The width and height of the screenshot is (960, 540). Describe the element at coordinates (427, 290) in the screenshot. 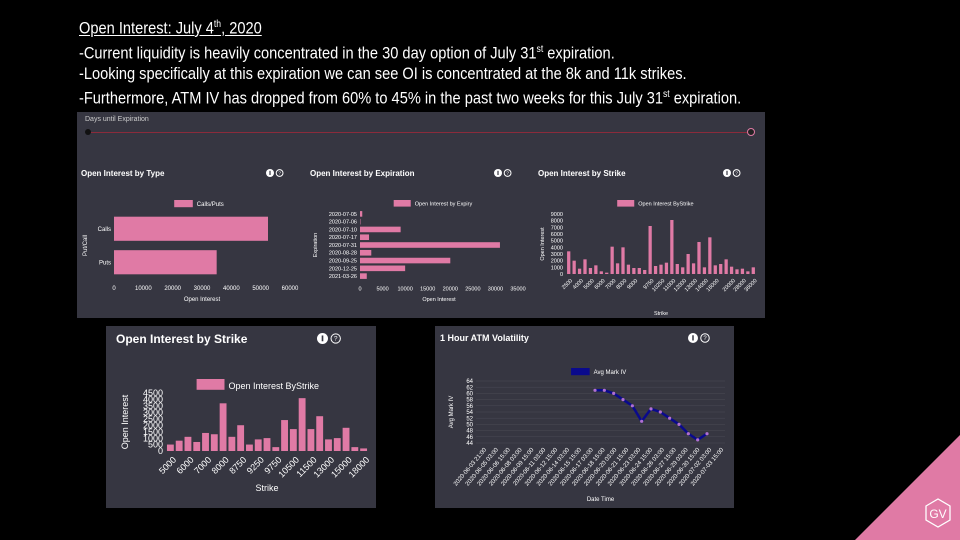

I see `x-tick-label: 15000` at that location.